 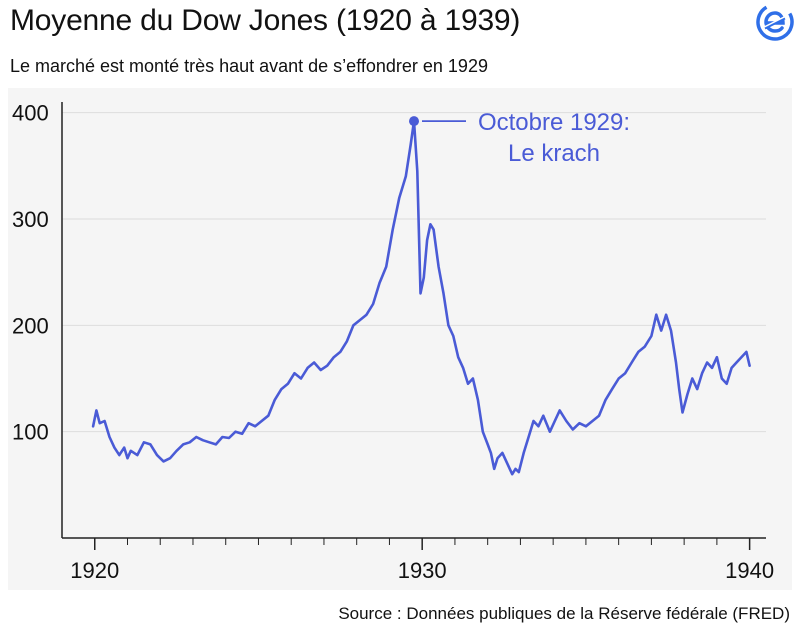 What do you see at coordinates (422, 544) in the screenshot?
I see `ticks` at bounding box center [422, 544].